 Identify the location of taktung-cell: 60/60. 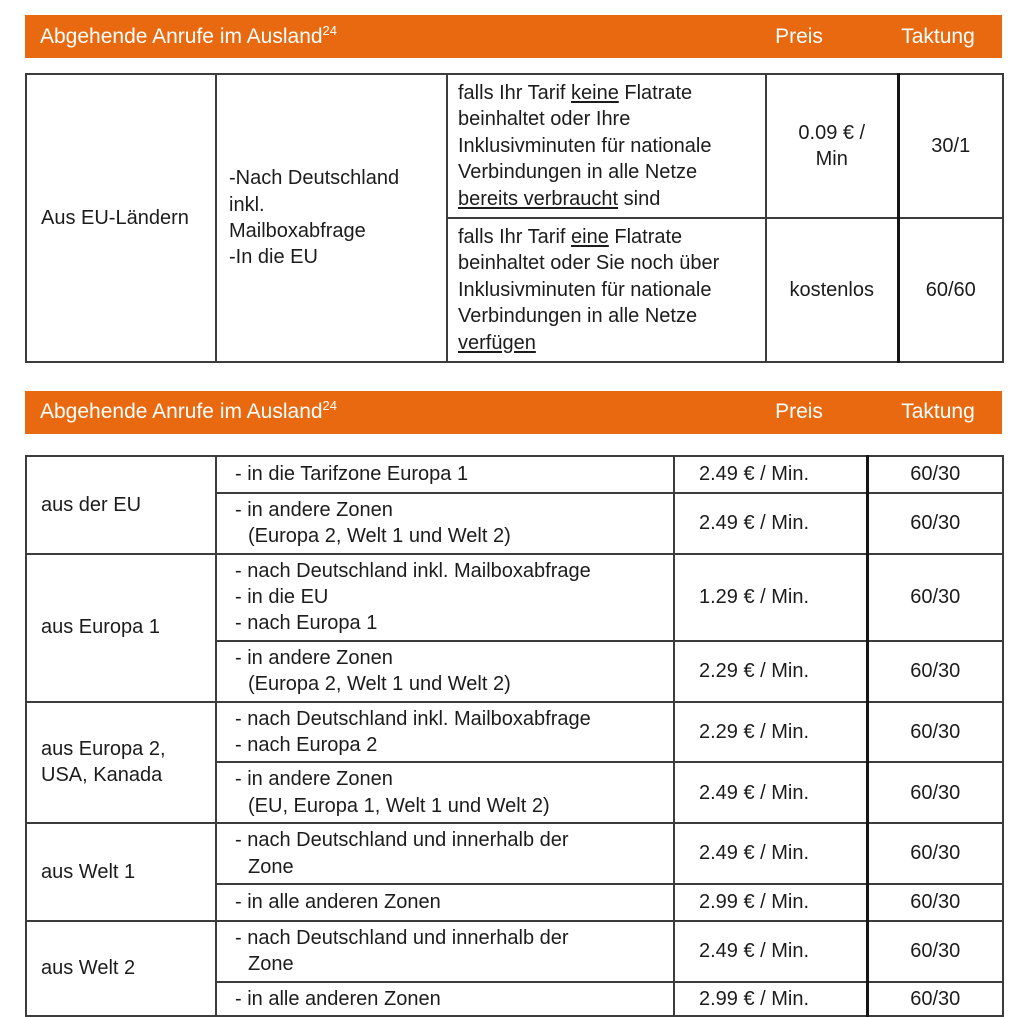
(950, 289).